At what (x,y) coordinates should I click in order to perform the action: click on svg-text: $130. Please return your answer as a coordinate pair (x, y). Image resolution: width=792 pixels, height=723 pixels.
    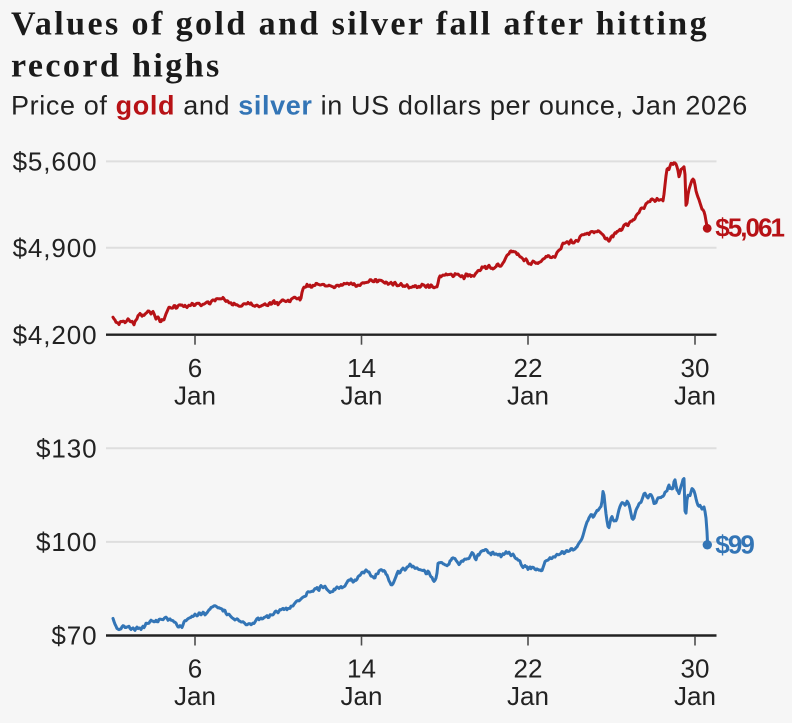
    Looking at the image, I should click on (66, 449).